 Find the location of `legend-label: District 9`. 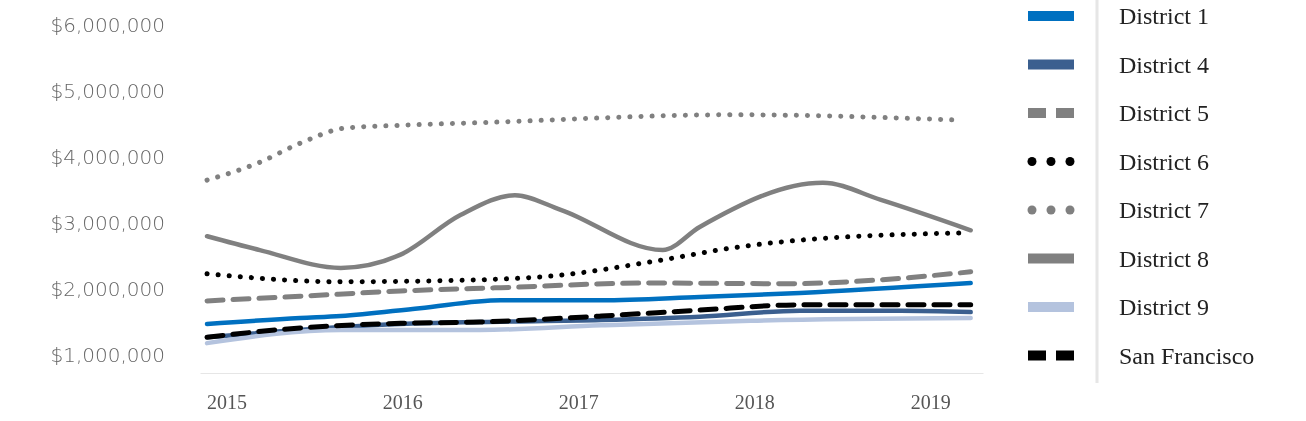

legend-label: District 9 is located at coordinates (1164, 307).